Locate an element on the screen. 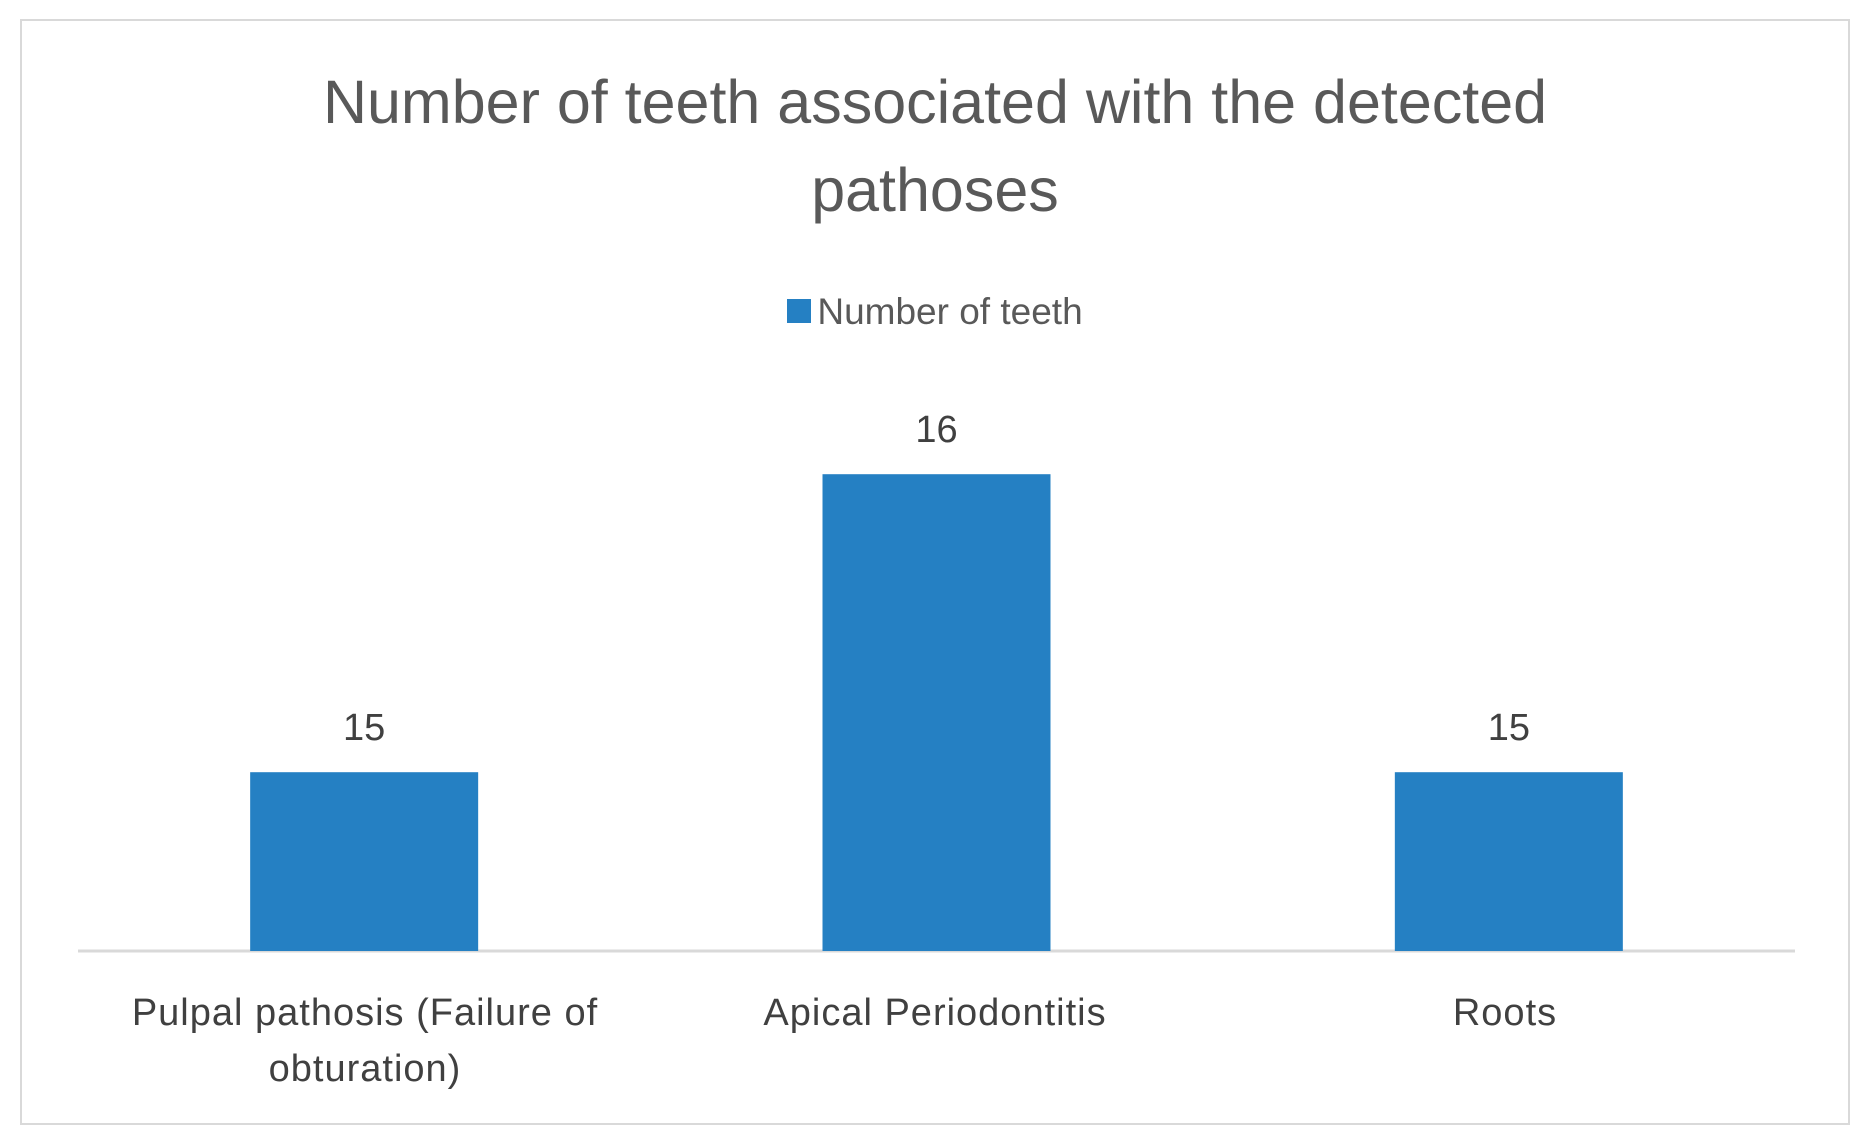 The width and height of the screenshot is (1870, 1148). legend: Number of teeth is located at coordinates (935, 312).